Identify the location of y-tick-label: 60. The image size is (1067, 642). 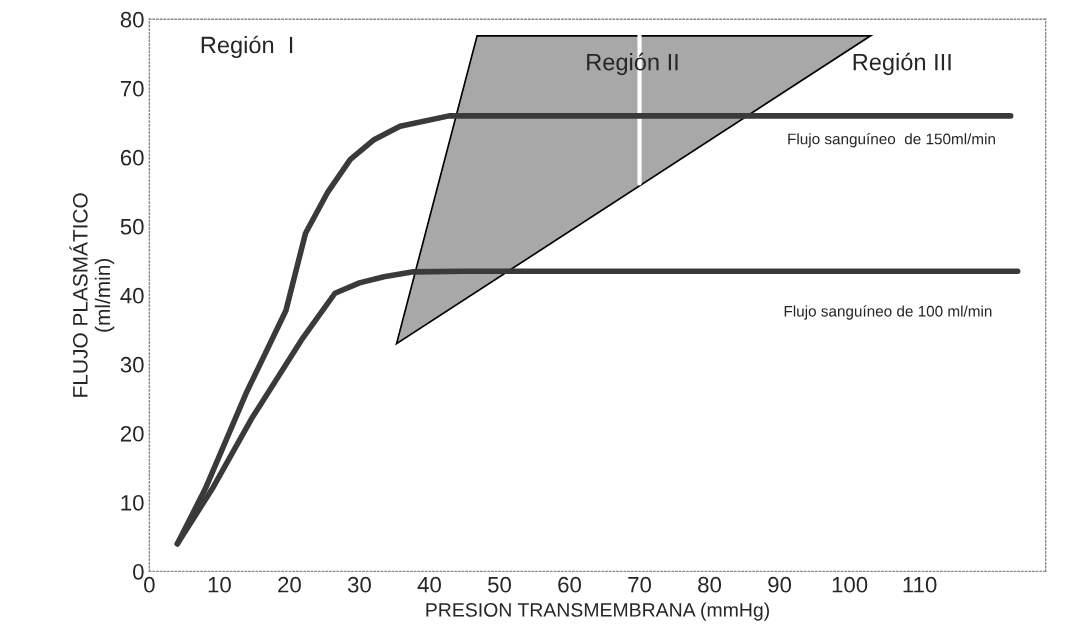
(132, 157).